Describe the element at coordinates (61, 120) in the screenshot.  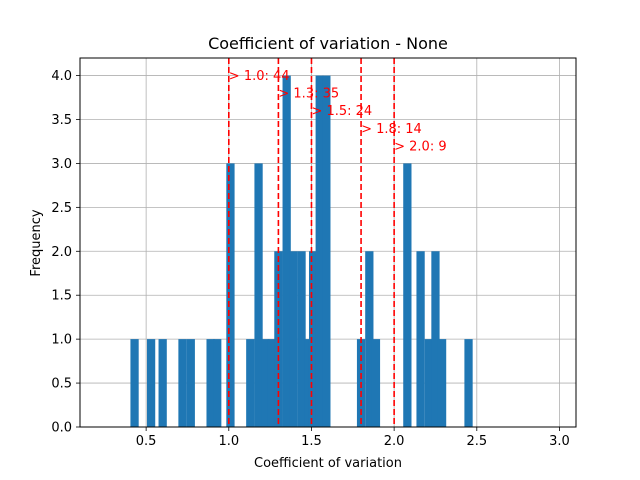
I see `y-tick-label: 3.5` at that location.